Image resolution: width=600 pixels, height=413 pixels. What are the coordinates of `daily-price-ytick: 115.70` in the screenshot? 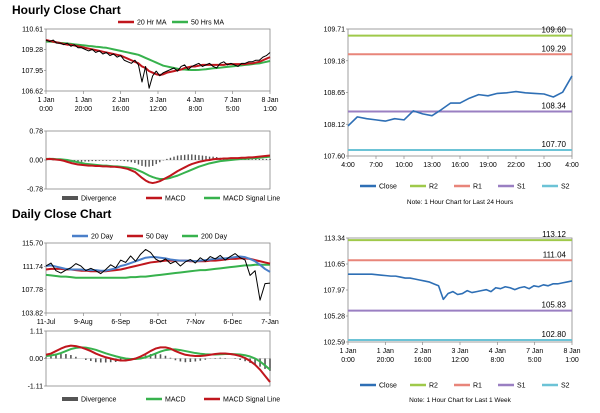 It's located at (32, 244).